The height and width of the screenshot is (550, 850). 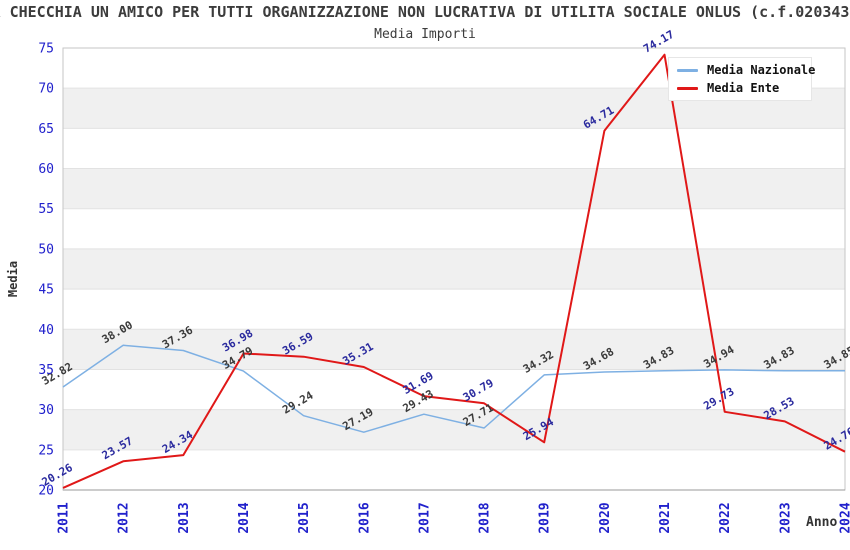 I want to click on y-tick-label: 45, so click(x=46, y=290).